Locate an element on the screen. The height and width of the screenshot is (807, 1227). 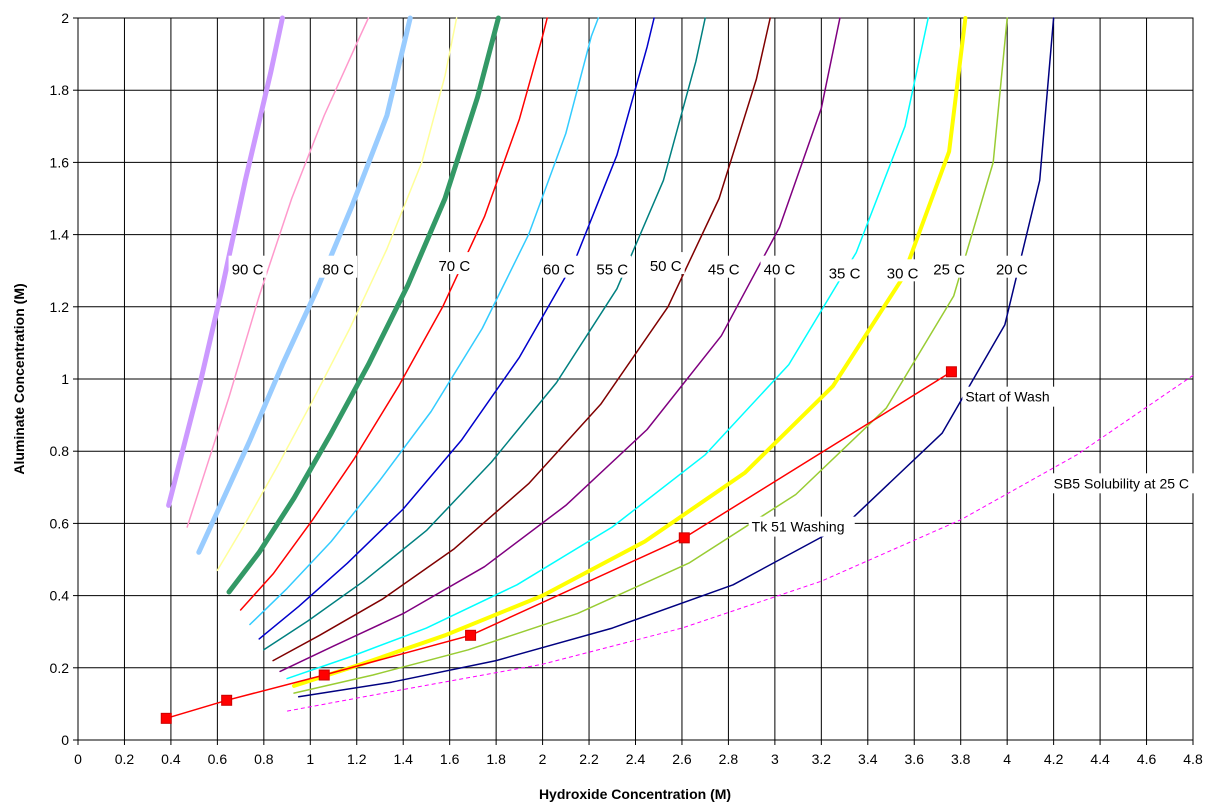
x-tick-label: 0.2 is located at coordinates (125, 759).